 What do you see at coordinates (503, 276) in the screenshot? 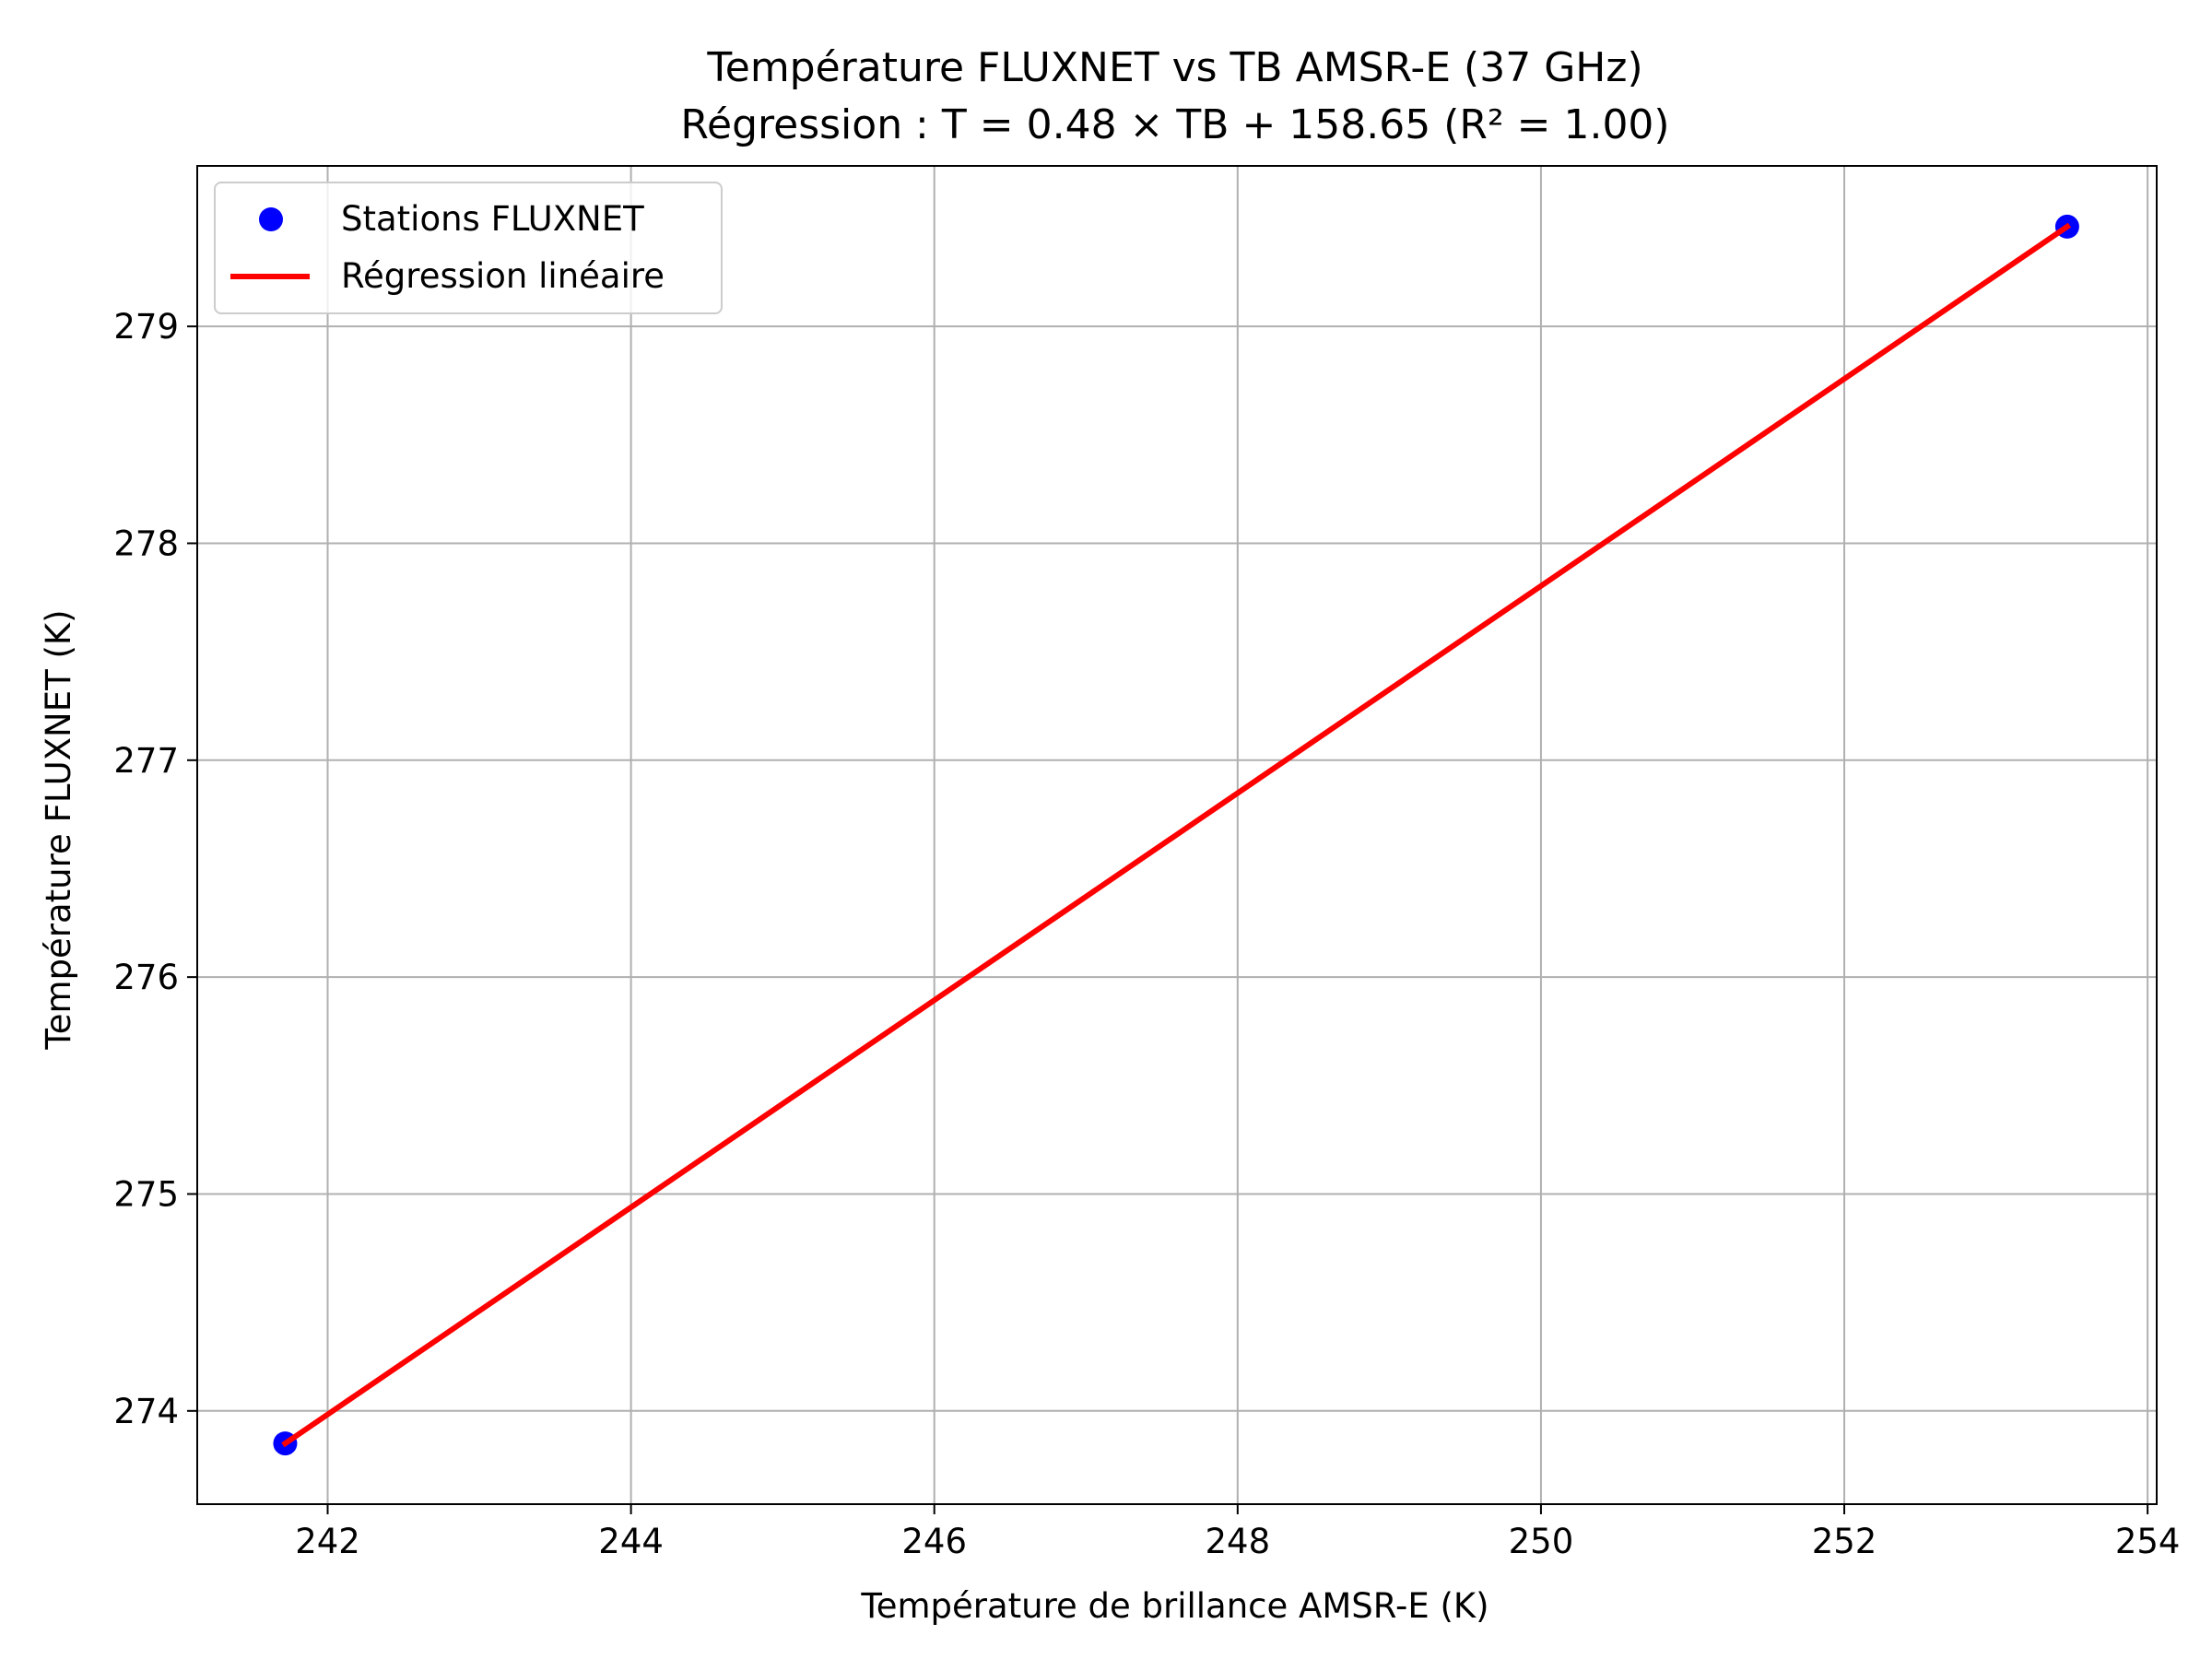
I see `legend-label-regression: Régression linéaire` at bounding box center [503, 276].